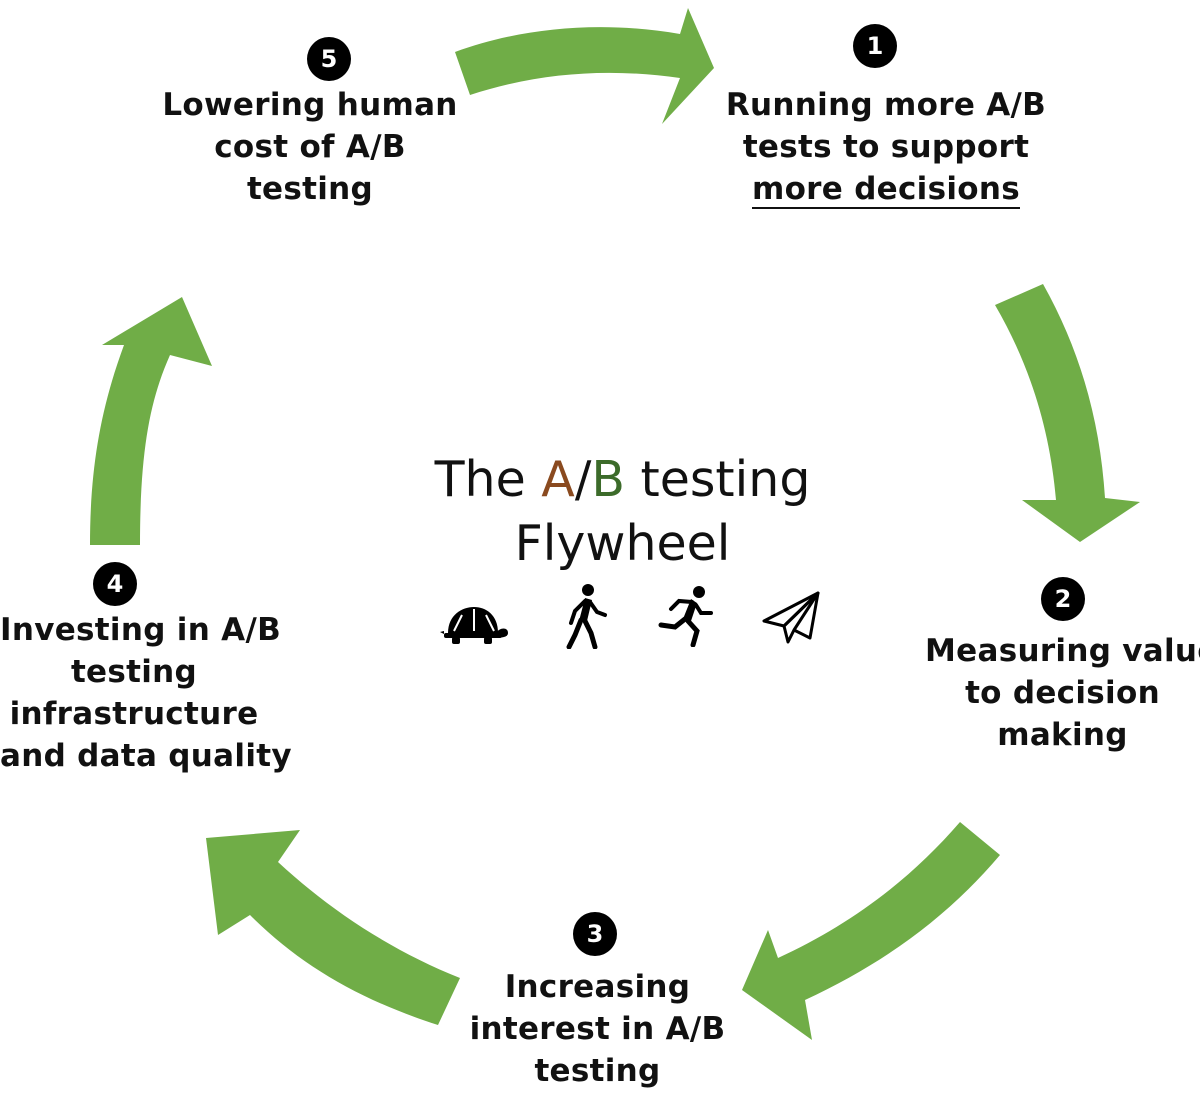  What do you see at coordinates (583, 479) in the screenshot?
I see `title-slash: /` at bounding box center [583, 479].